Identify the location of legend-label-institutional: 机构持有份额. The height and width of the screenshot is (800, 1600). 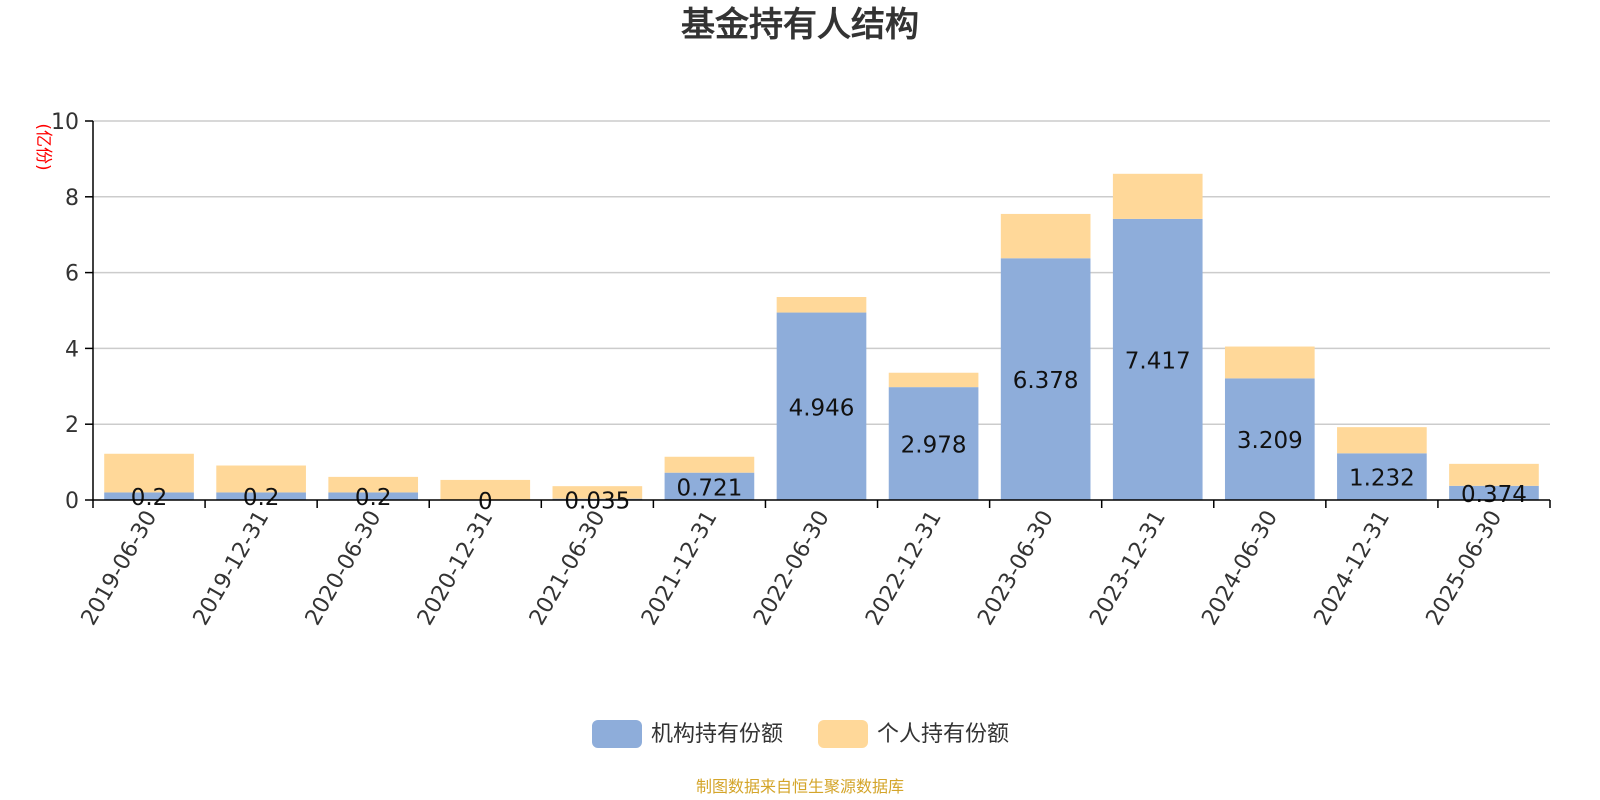
(717, 734).